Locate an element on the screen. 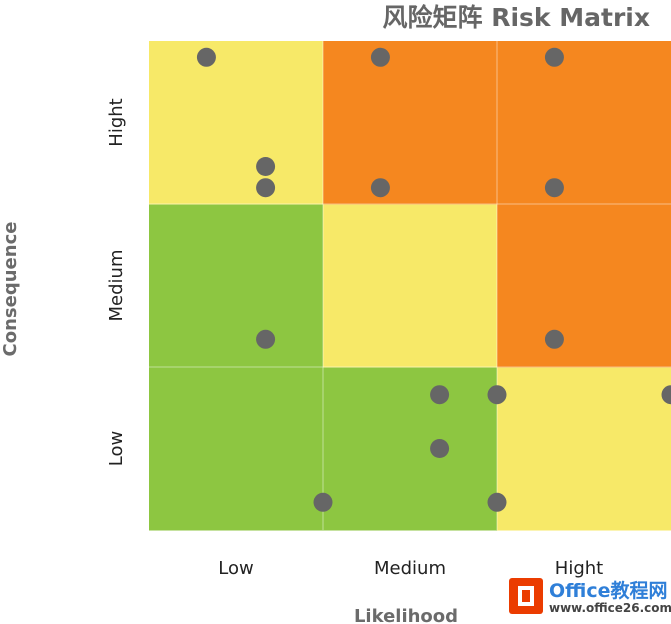 This screenshot has width=671, height=624. x-tick-labels: Low Medium Hight is located at coordinates (410, 568).